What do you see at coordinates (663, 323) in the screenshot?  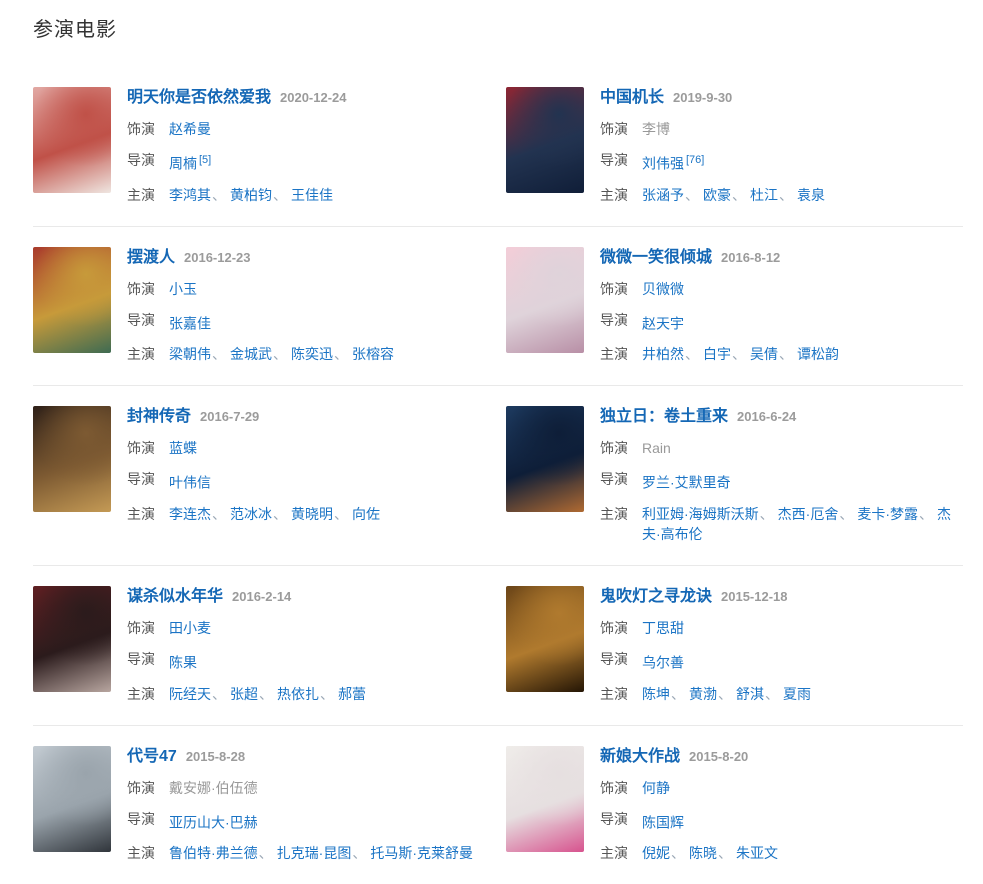 I see `director-link: 赵天宇` at bounding box center [663, 323].